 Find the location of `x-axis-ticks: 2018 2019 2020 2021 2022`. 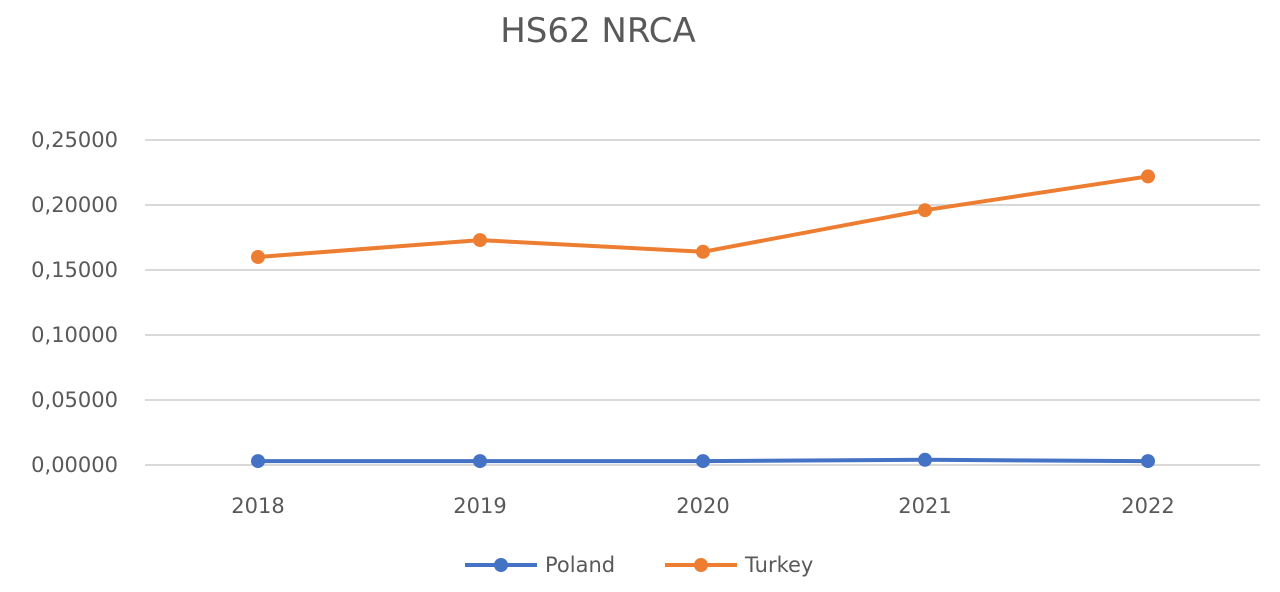

x-axis-ticks: 2018 2019 2020 2021 2022 is located at coordinates (702, 506).